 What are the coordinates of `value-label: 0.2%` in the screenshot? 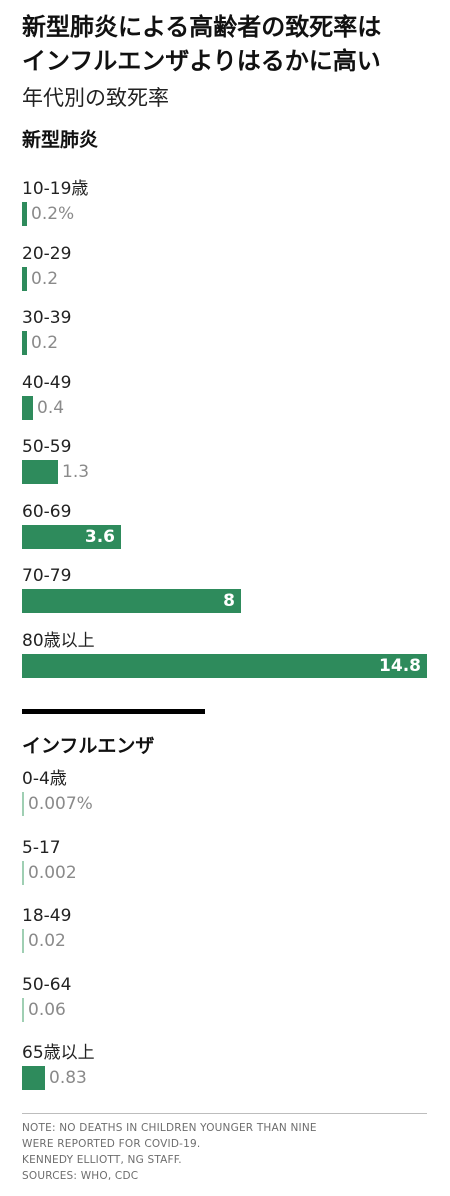 It's located at (53, 214).